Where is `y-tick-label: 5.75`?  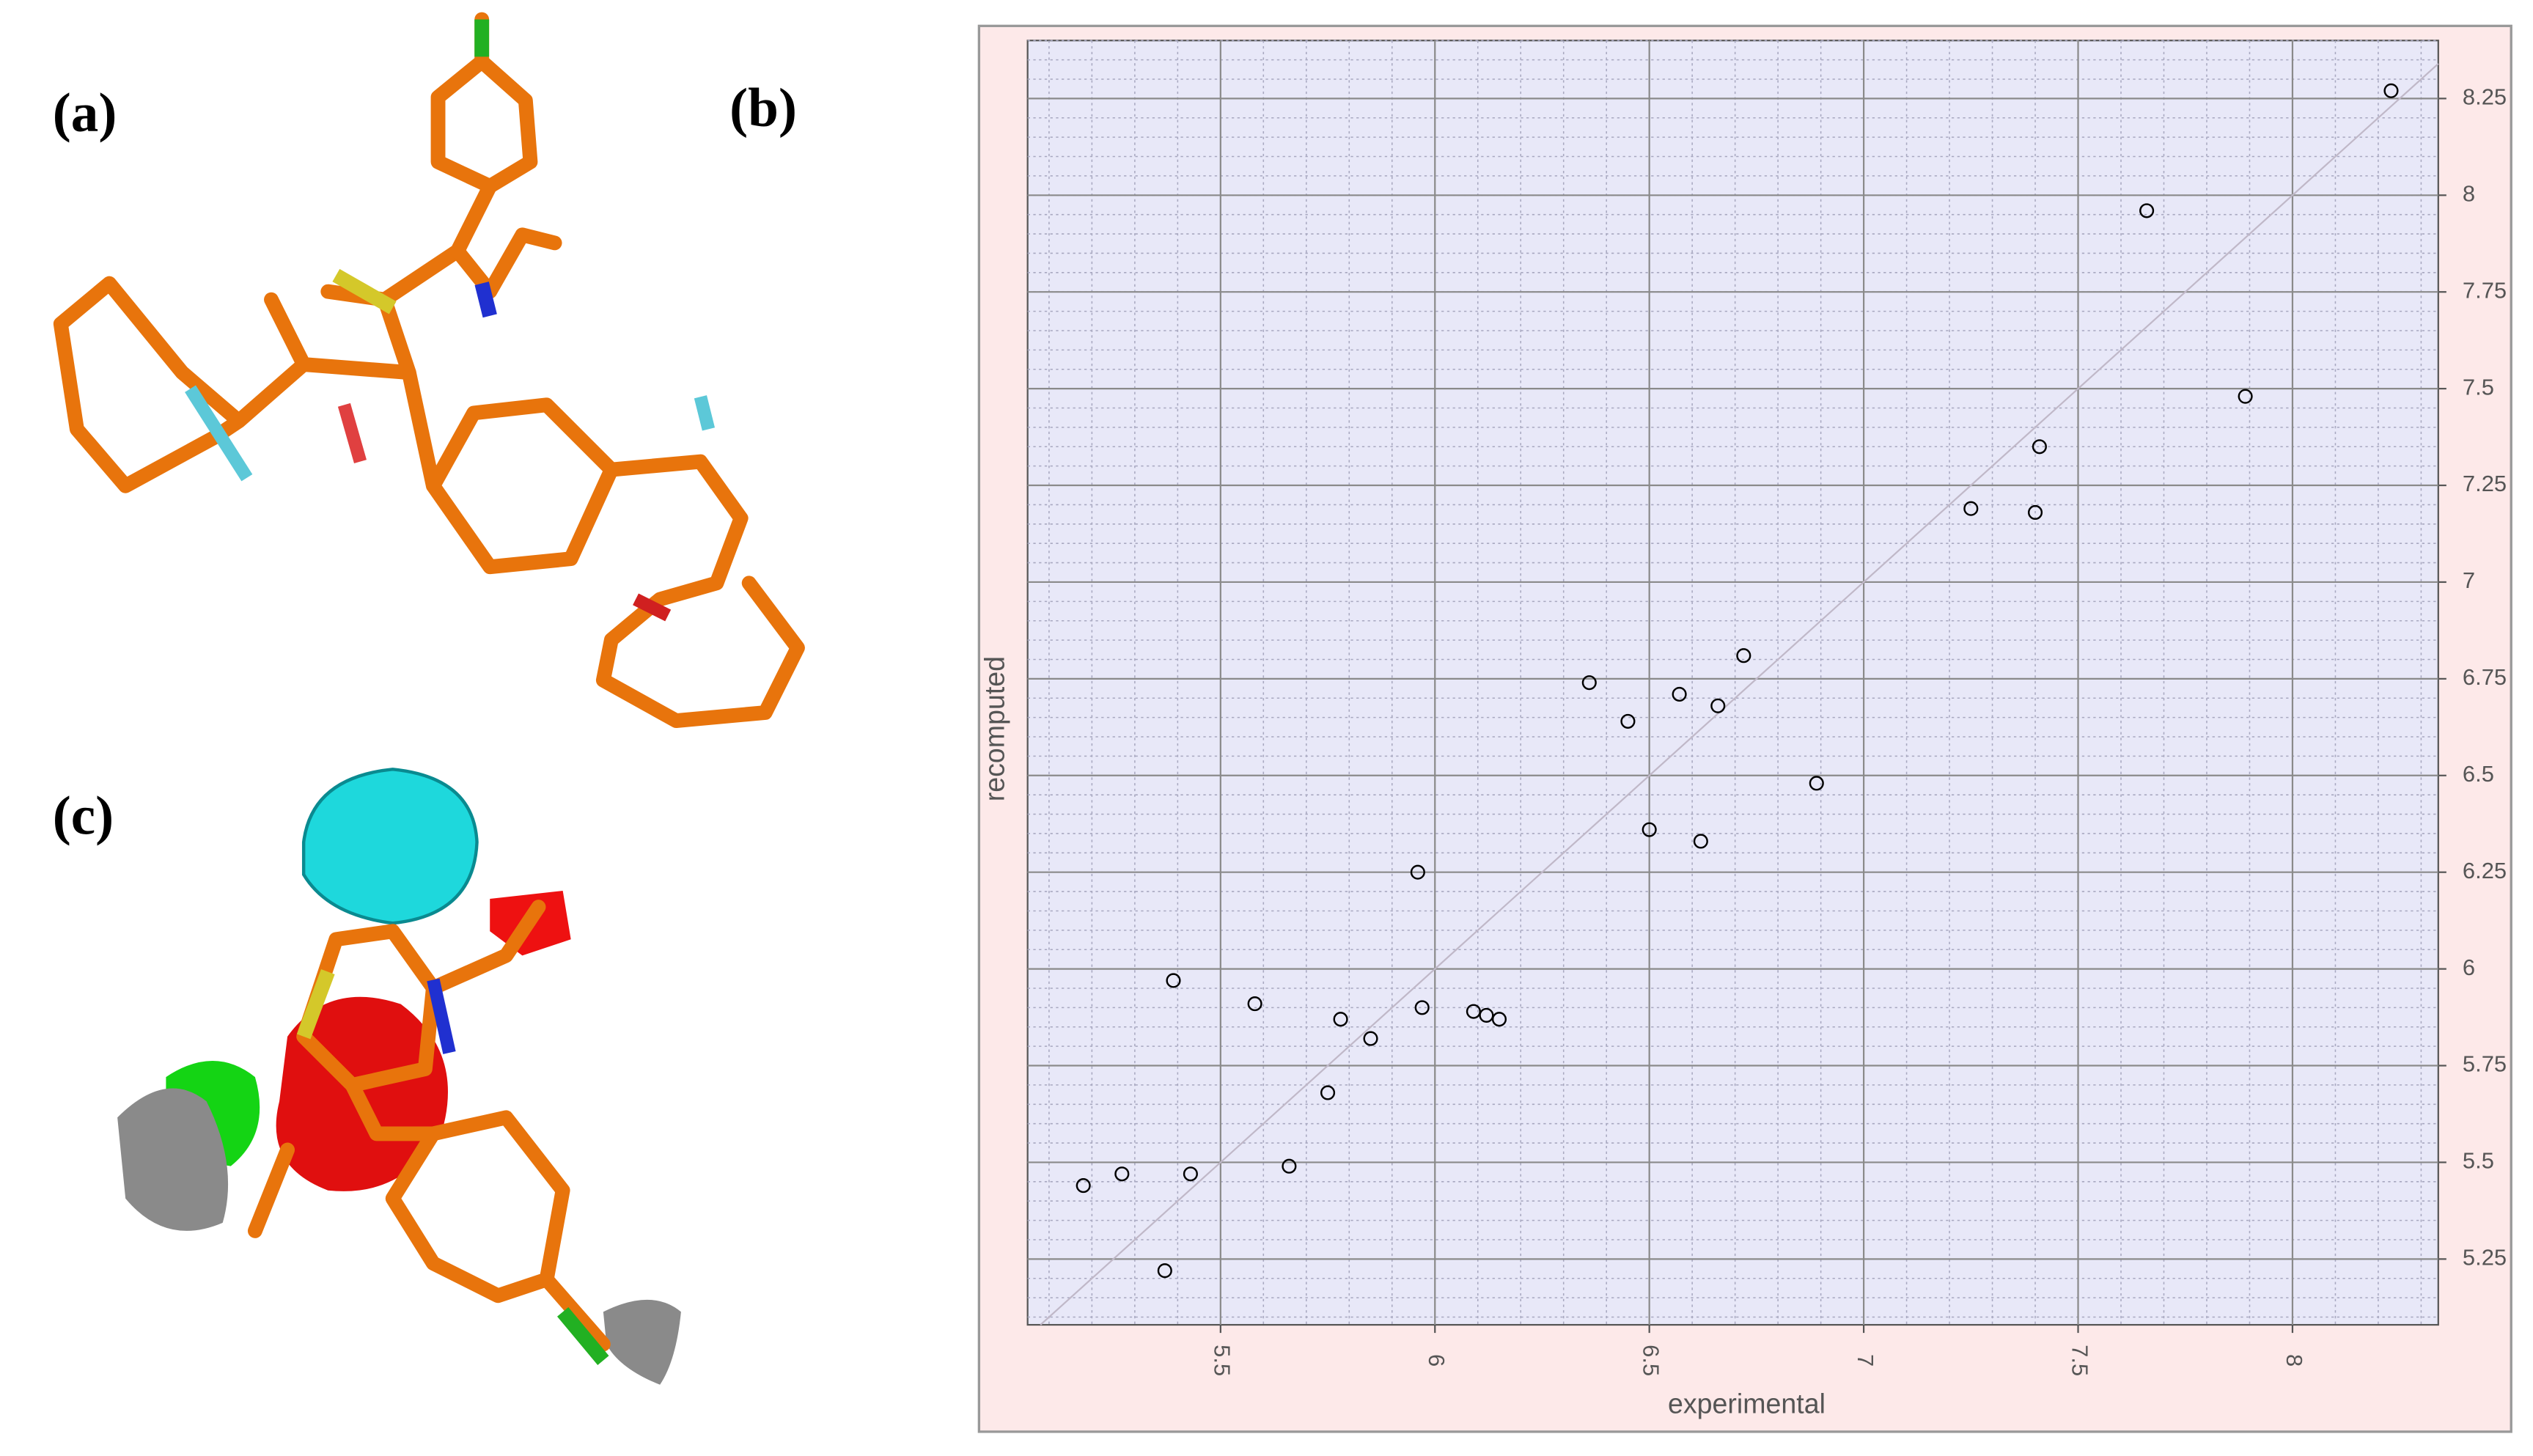
y-tick-label: 5.75 is located at coordinates (2485, 1064).